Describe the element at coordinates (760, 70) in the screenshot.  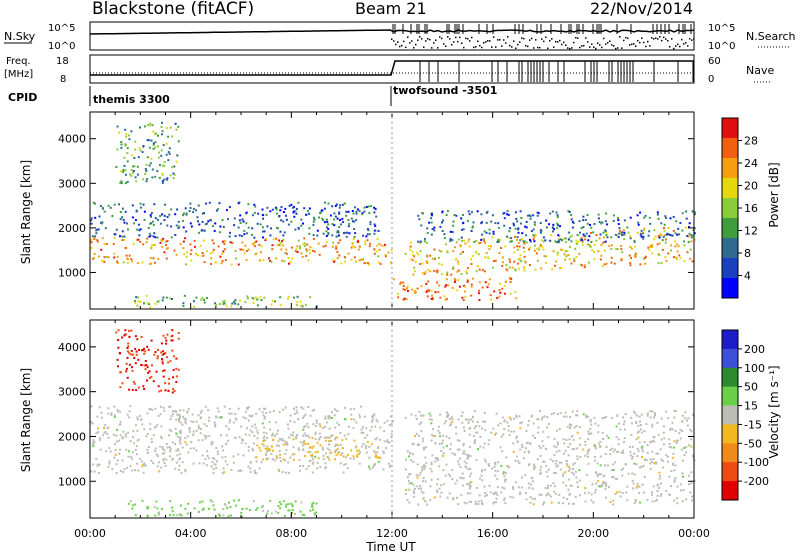
I see `nave-label: Nave` at that location.